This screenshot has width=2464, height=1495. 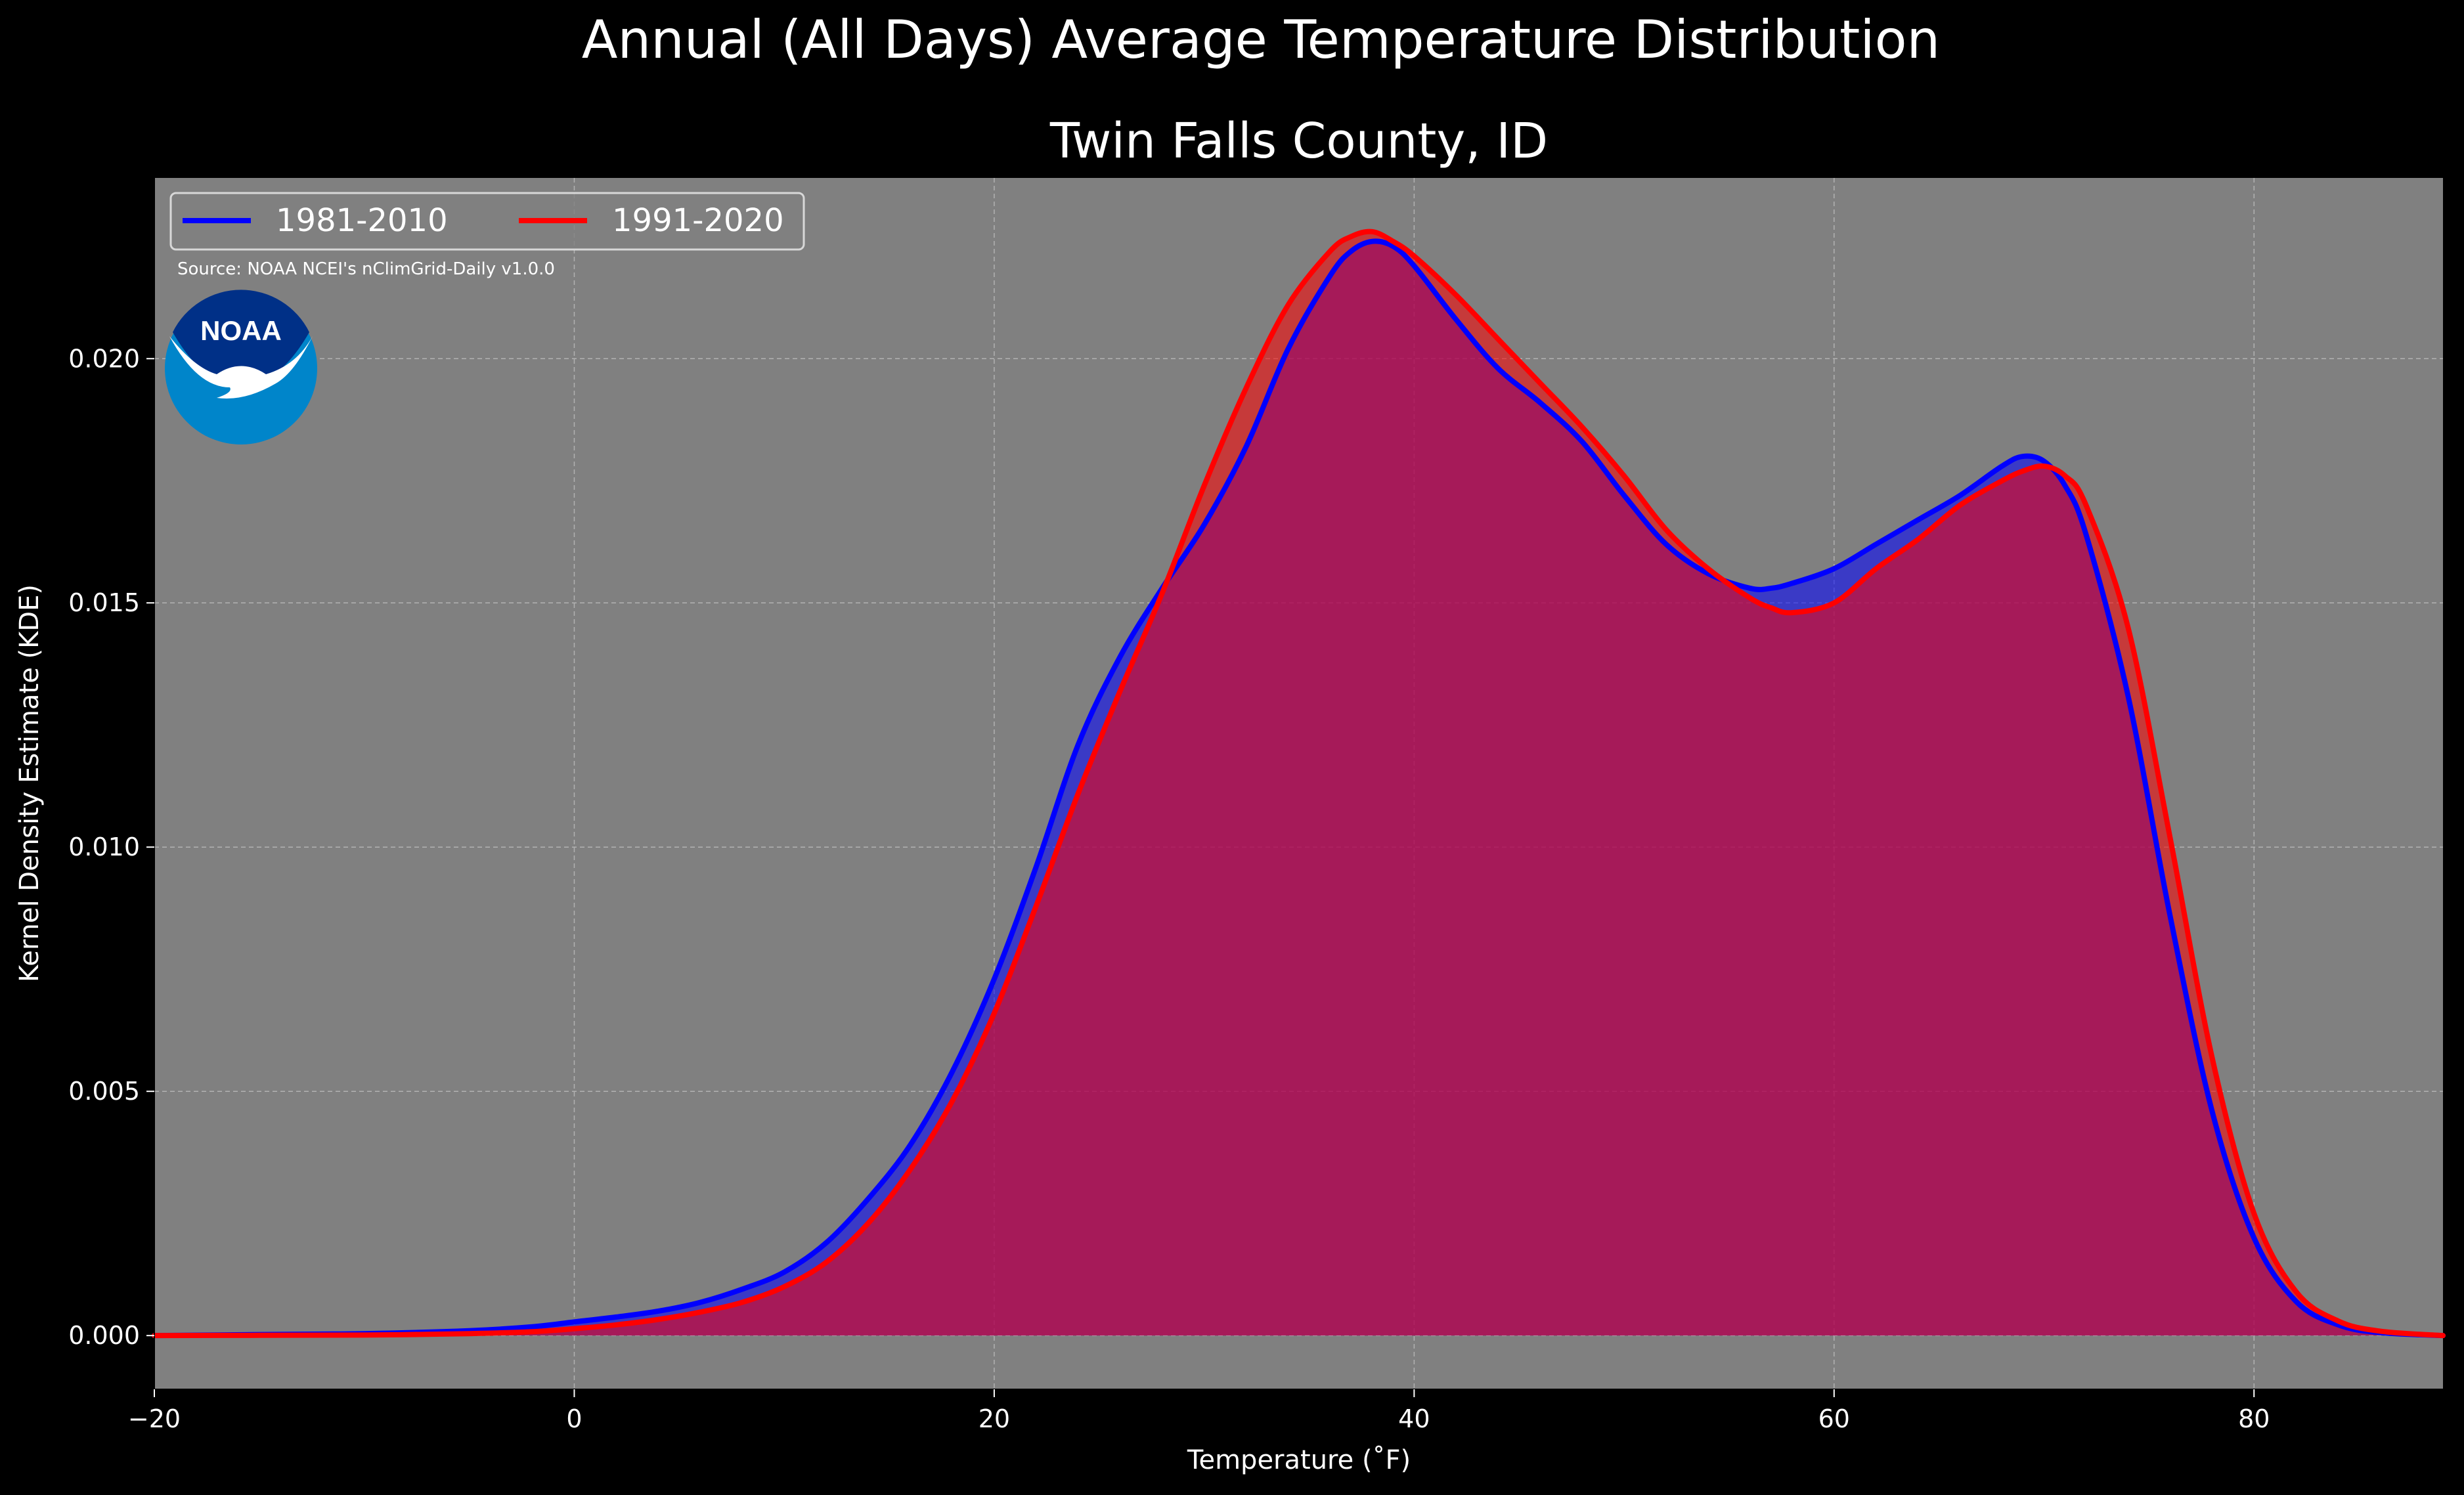 I want to click on x-tick-label: 60, so click(x=1834, y=1418).